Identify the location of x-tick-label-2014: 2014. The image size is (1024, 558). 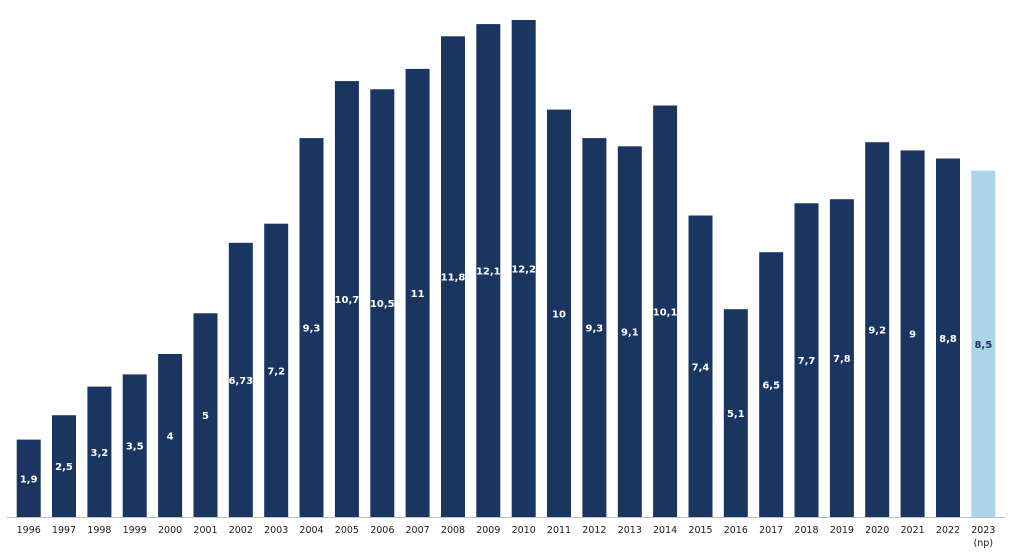
(665, 530).